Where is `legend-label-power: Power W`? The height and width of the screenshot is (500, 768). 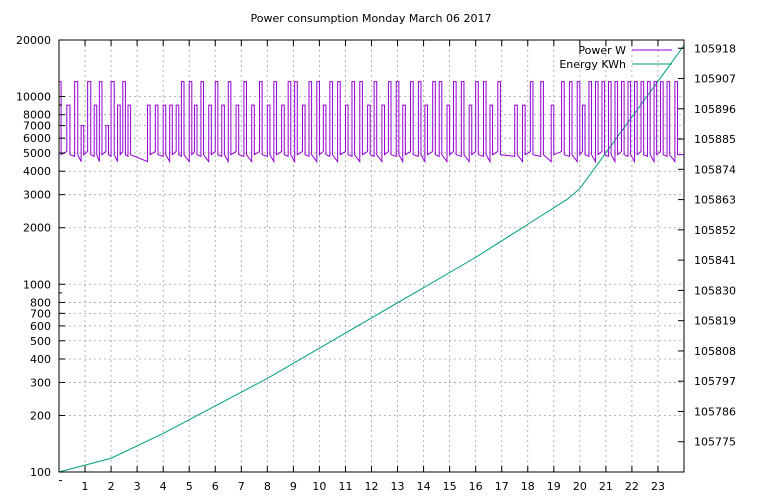 legend-label-power: Power W is located at coordinates (602, 50).